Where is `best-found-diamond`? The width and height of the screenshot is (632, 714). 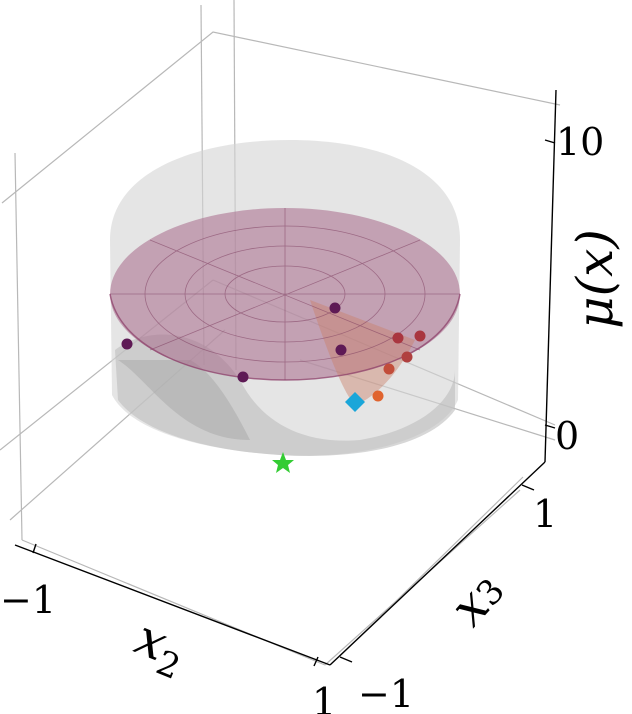
best-found-diamond is located at coordinates (355, 402).